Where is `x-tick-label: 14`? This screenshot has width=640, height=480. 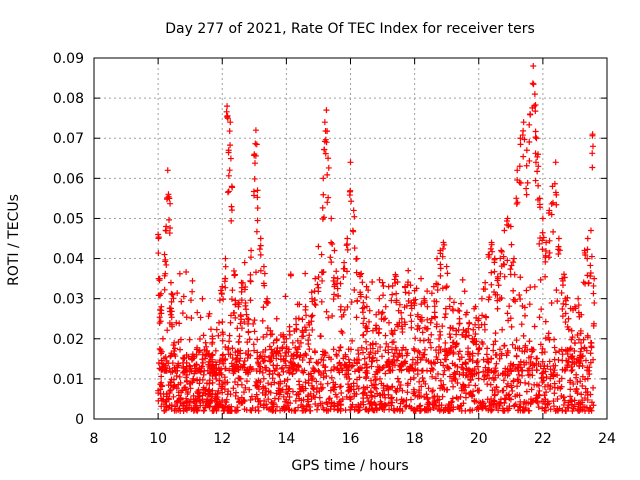 x-tick-label: 14 is located at coordinates (286, 439).